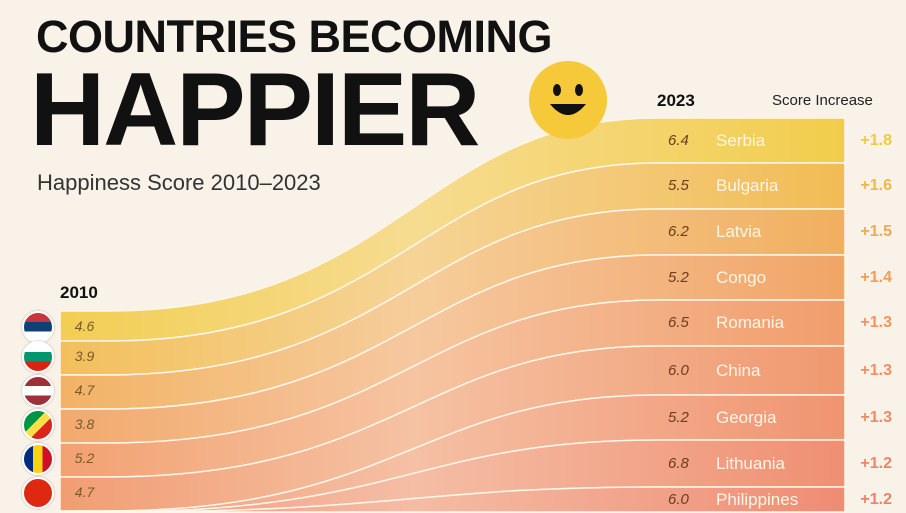 Image resolution: width=906 pixels, height=513 pixels. What do you see at coordinates (678, 231) in the screenshot?
I see `score-2023: 6.2` at bounding box center [678, 231].